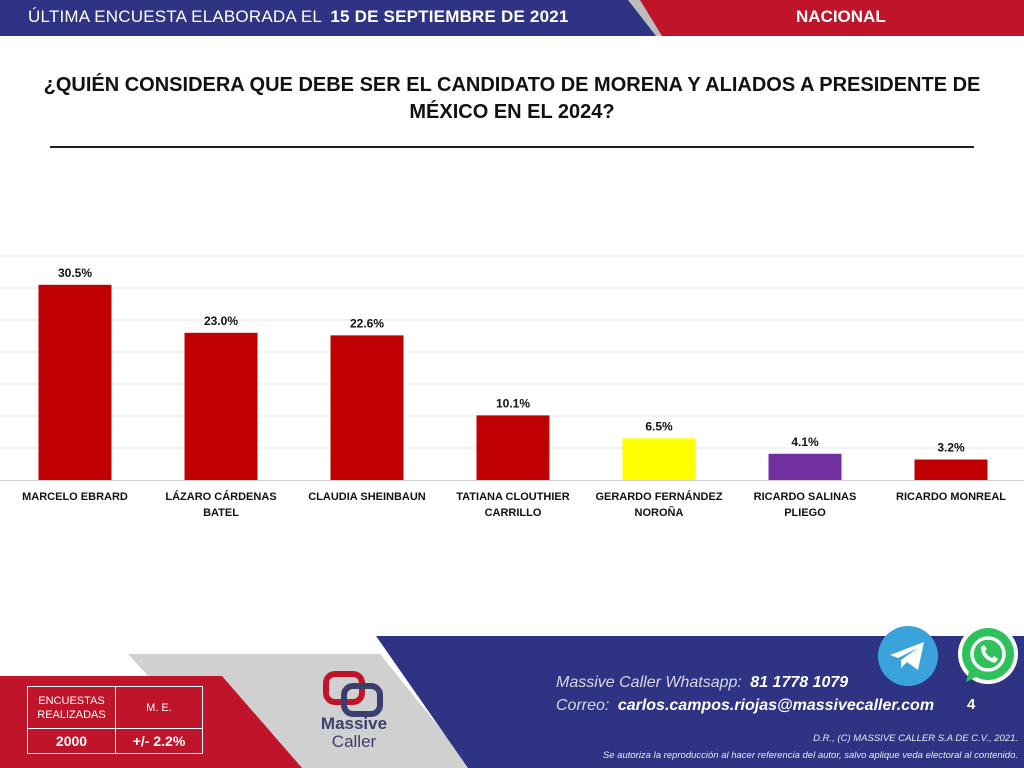  Describe the element at coordinates (799, 682) in the screenshot. I see `whatsapp-number: 81 1778 1079` at that location.